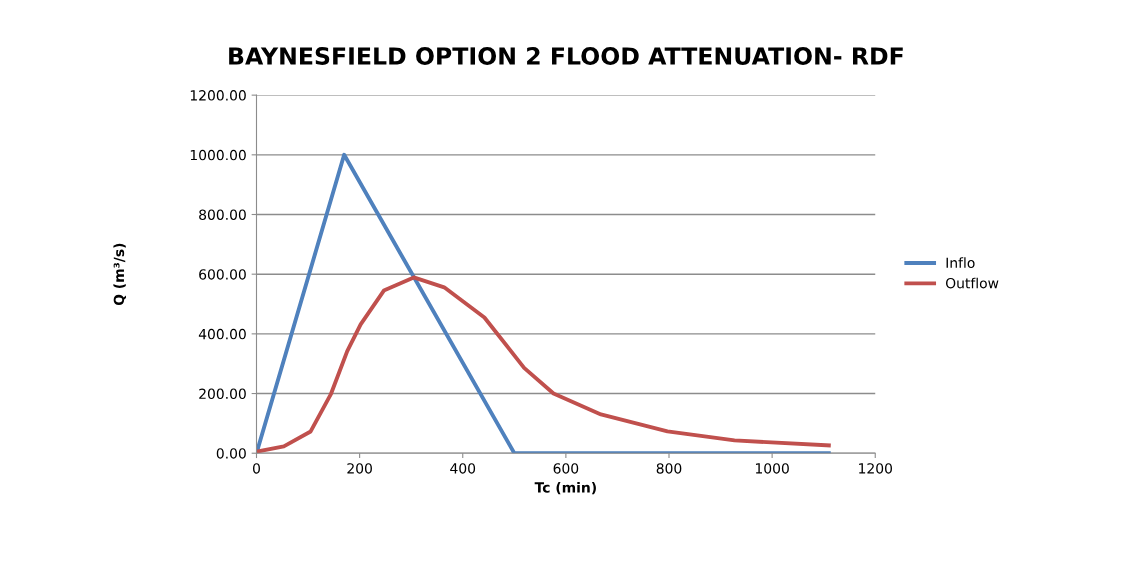  What do you see at coordinates (231, 453) in the screenshot?
I see `y-tick-label: 0.00` at bounding box center [231, 453].